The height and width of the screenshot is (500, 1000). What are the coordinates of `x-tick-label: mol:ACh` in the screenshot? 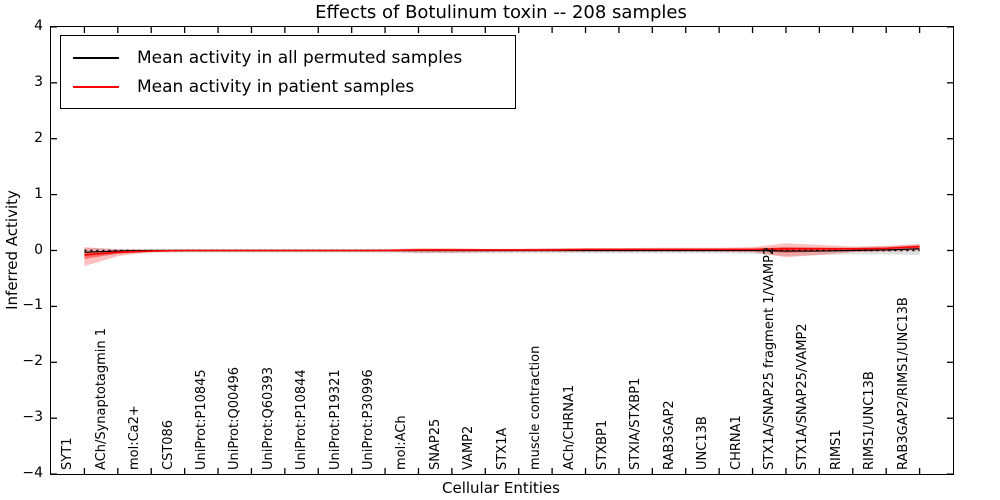 It's located at (402, 442).